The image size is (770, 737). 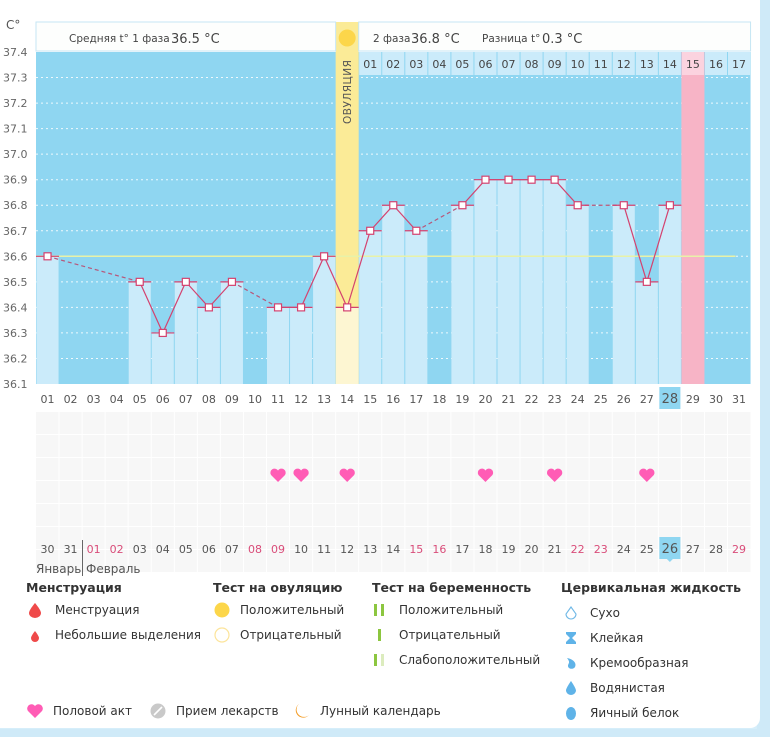 I want to click on ovulation-label: ОВУЛЯЦИЯ, so click(x=348, y=92).